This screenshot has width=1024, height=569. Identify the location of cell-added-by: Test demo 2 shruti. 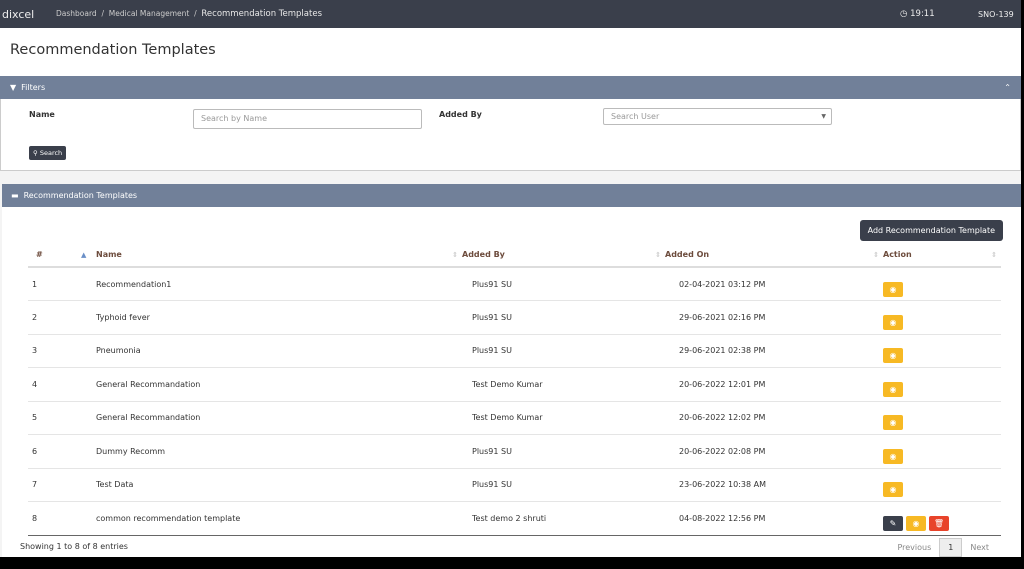
(563, 518).